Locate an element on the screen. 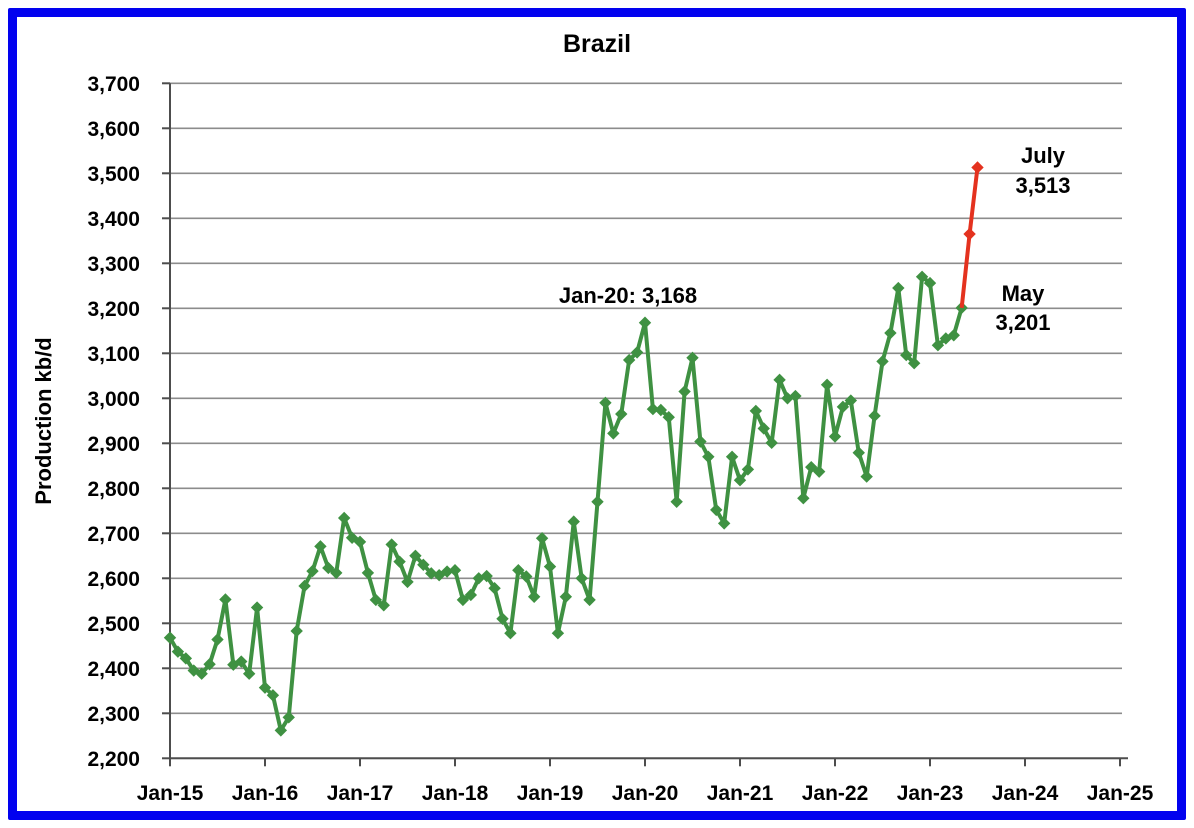  x-tick-label: Jan-24 is located at coordinates (1025, 793).